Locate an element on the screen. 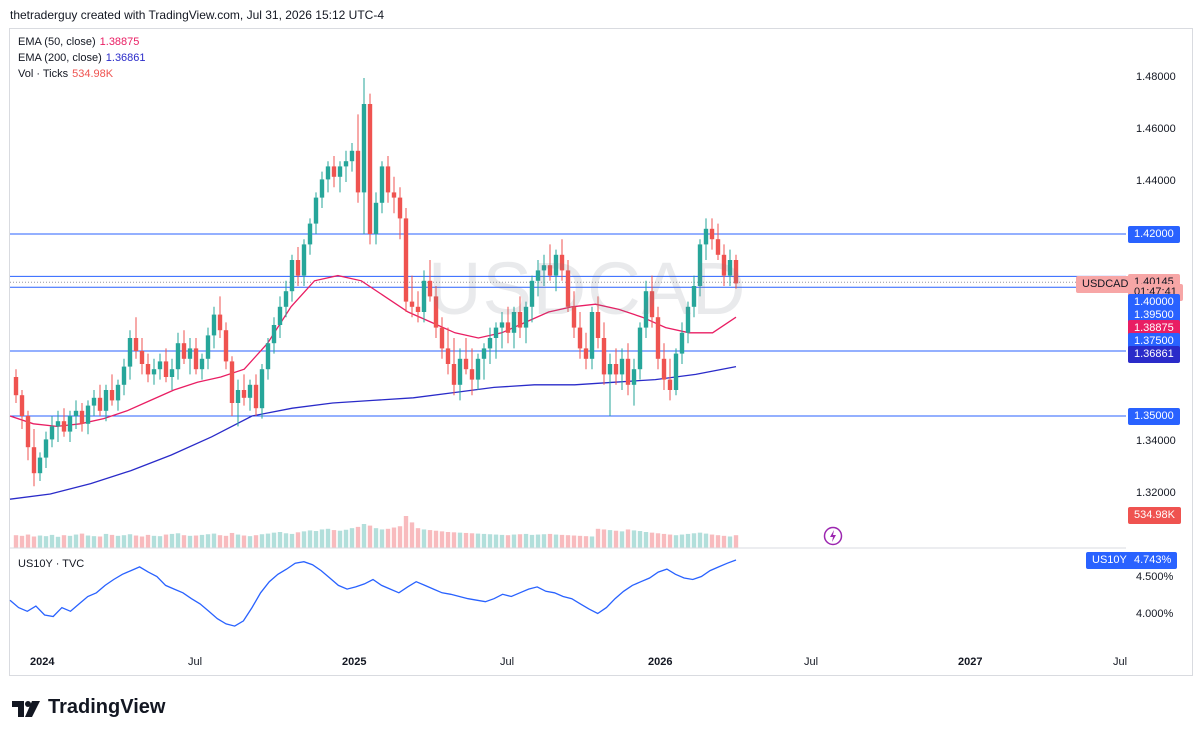 The height and width of the screenshot is (737, 1203). legend-value: 1.38875 is located at coordinates (119, 42).